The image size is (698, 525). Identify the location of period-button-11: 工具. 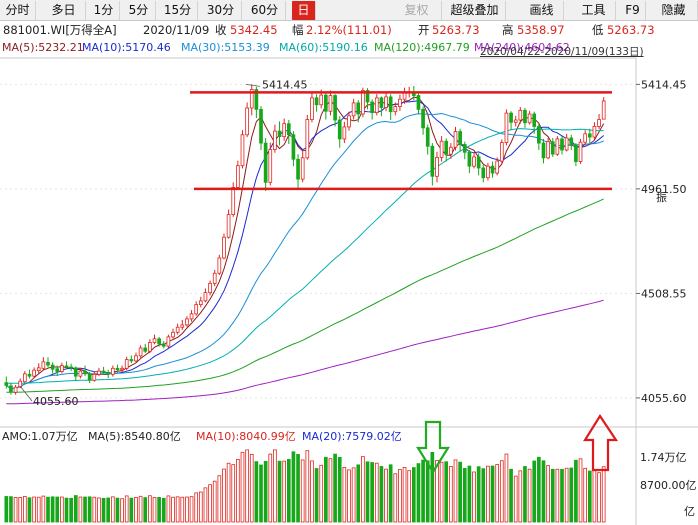
(594, 10).